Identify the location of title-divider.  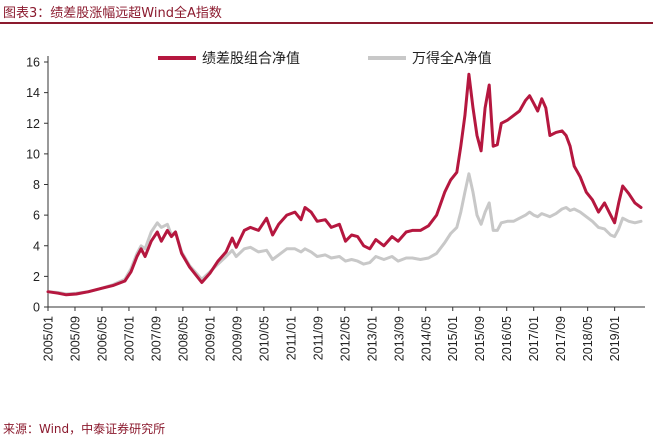
(326, 23).